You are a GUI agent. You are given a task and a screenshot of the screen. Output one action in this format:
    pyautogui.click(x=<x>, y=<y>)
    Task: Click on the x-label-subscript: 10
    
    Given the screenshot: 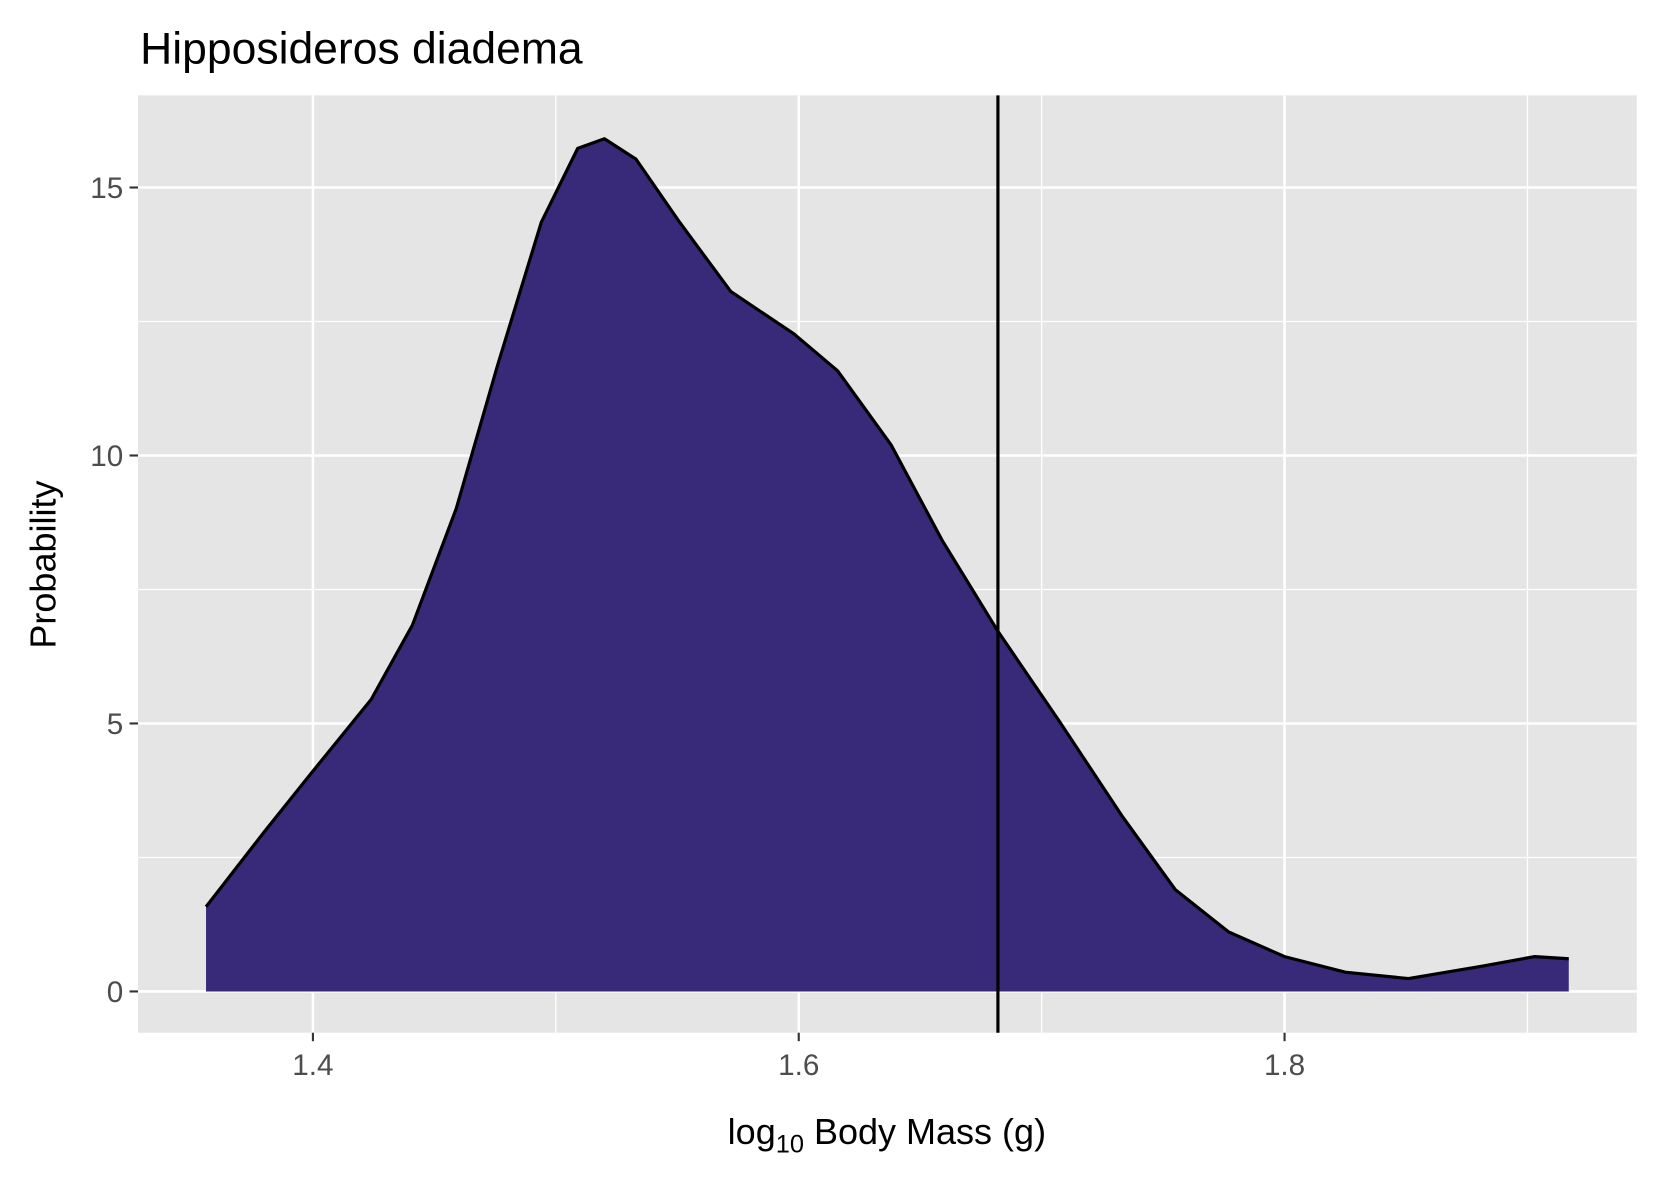 What is the action you would take?
    pyautogui.click(x=790, y=1144)
    